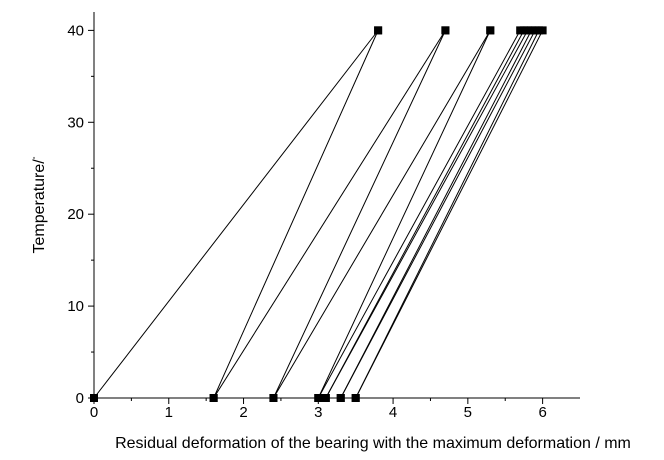  I want to click on y-tick-label: 20, so click(75, 214).